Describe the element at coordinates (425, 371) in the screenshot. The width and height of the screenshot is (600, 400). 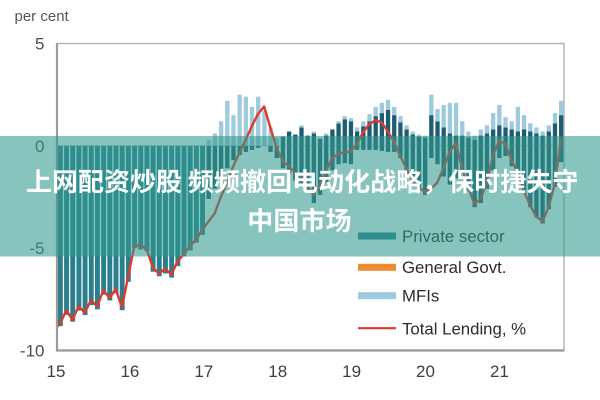
I see `svg-text: 20` at that location.